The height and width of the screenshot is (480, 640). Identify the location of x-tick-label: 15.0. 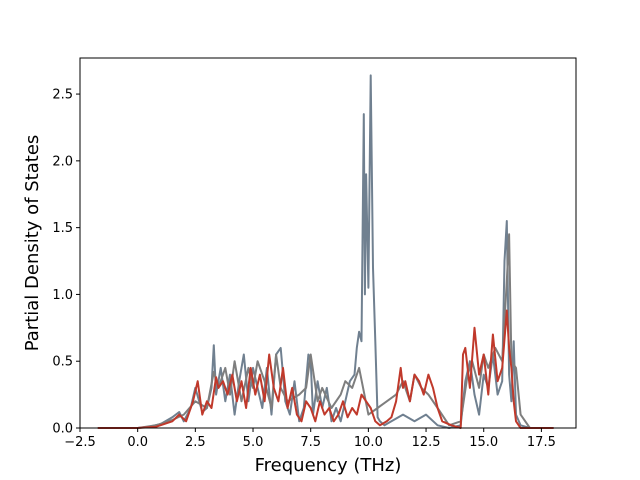
(483, 442).